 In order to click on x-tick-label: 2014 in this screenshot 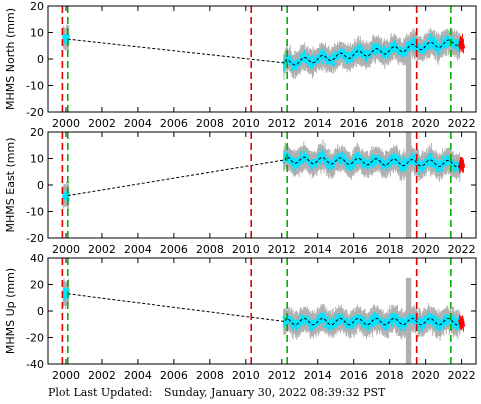, I will do `click(318, 123)`.